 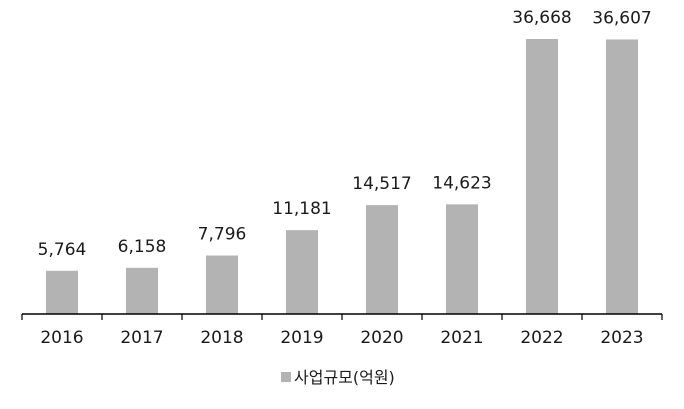 I want to click on bar-2017, so click(x=142, y=290).